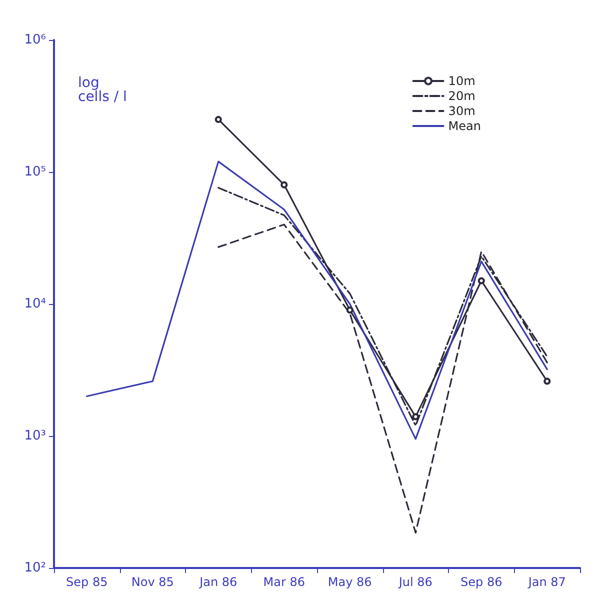  I want to click on y-tick-label: 10⁶, so click(35, 40).